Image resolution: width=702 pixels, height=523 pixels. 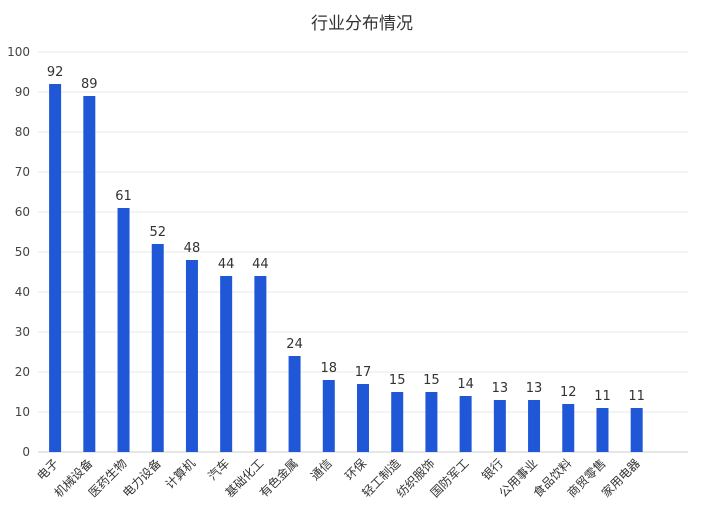 What do you see at coordinates (620, 478) in the screenshot?
I see `x-tick-label: 家用电器` at bounding box center [620, 478].